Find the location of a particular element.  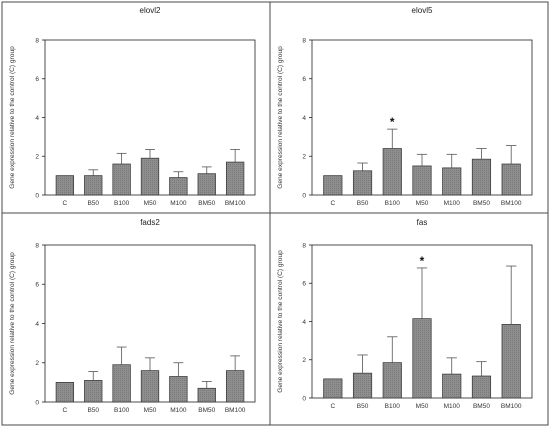

panel-title: fads2 is located at coordinates (150, 222).